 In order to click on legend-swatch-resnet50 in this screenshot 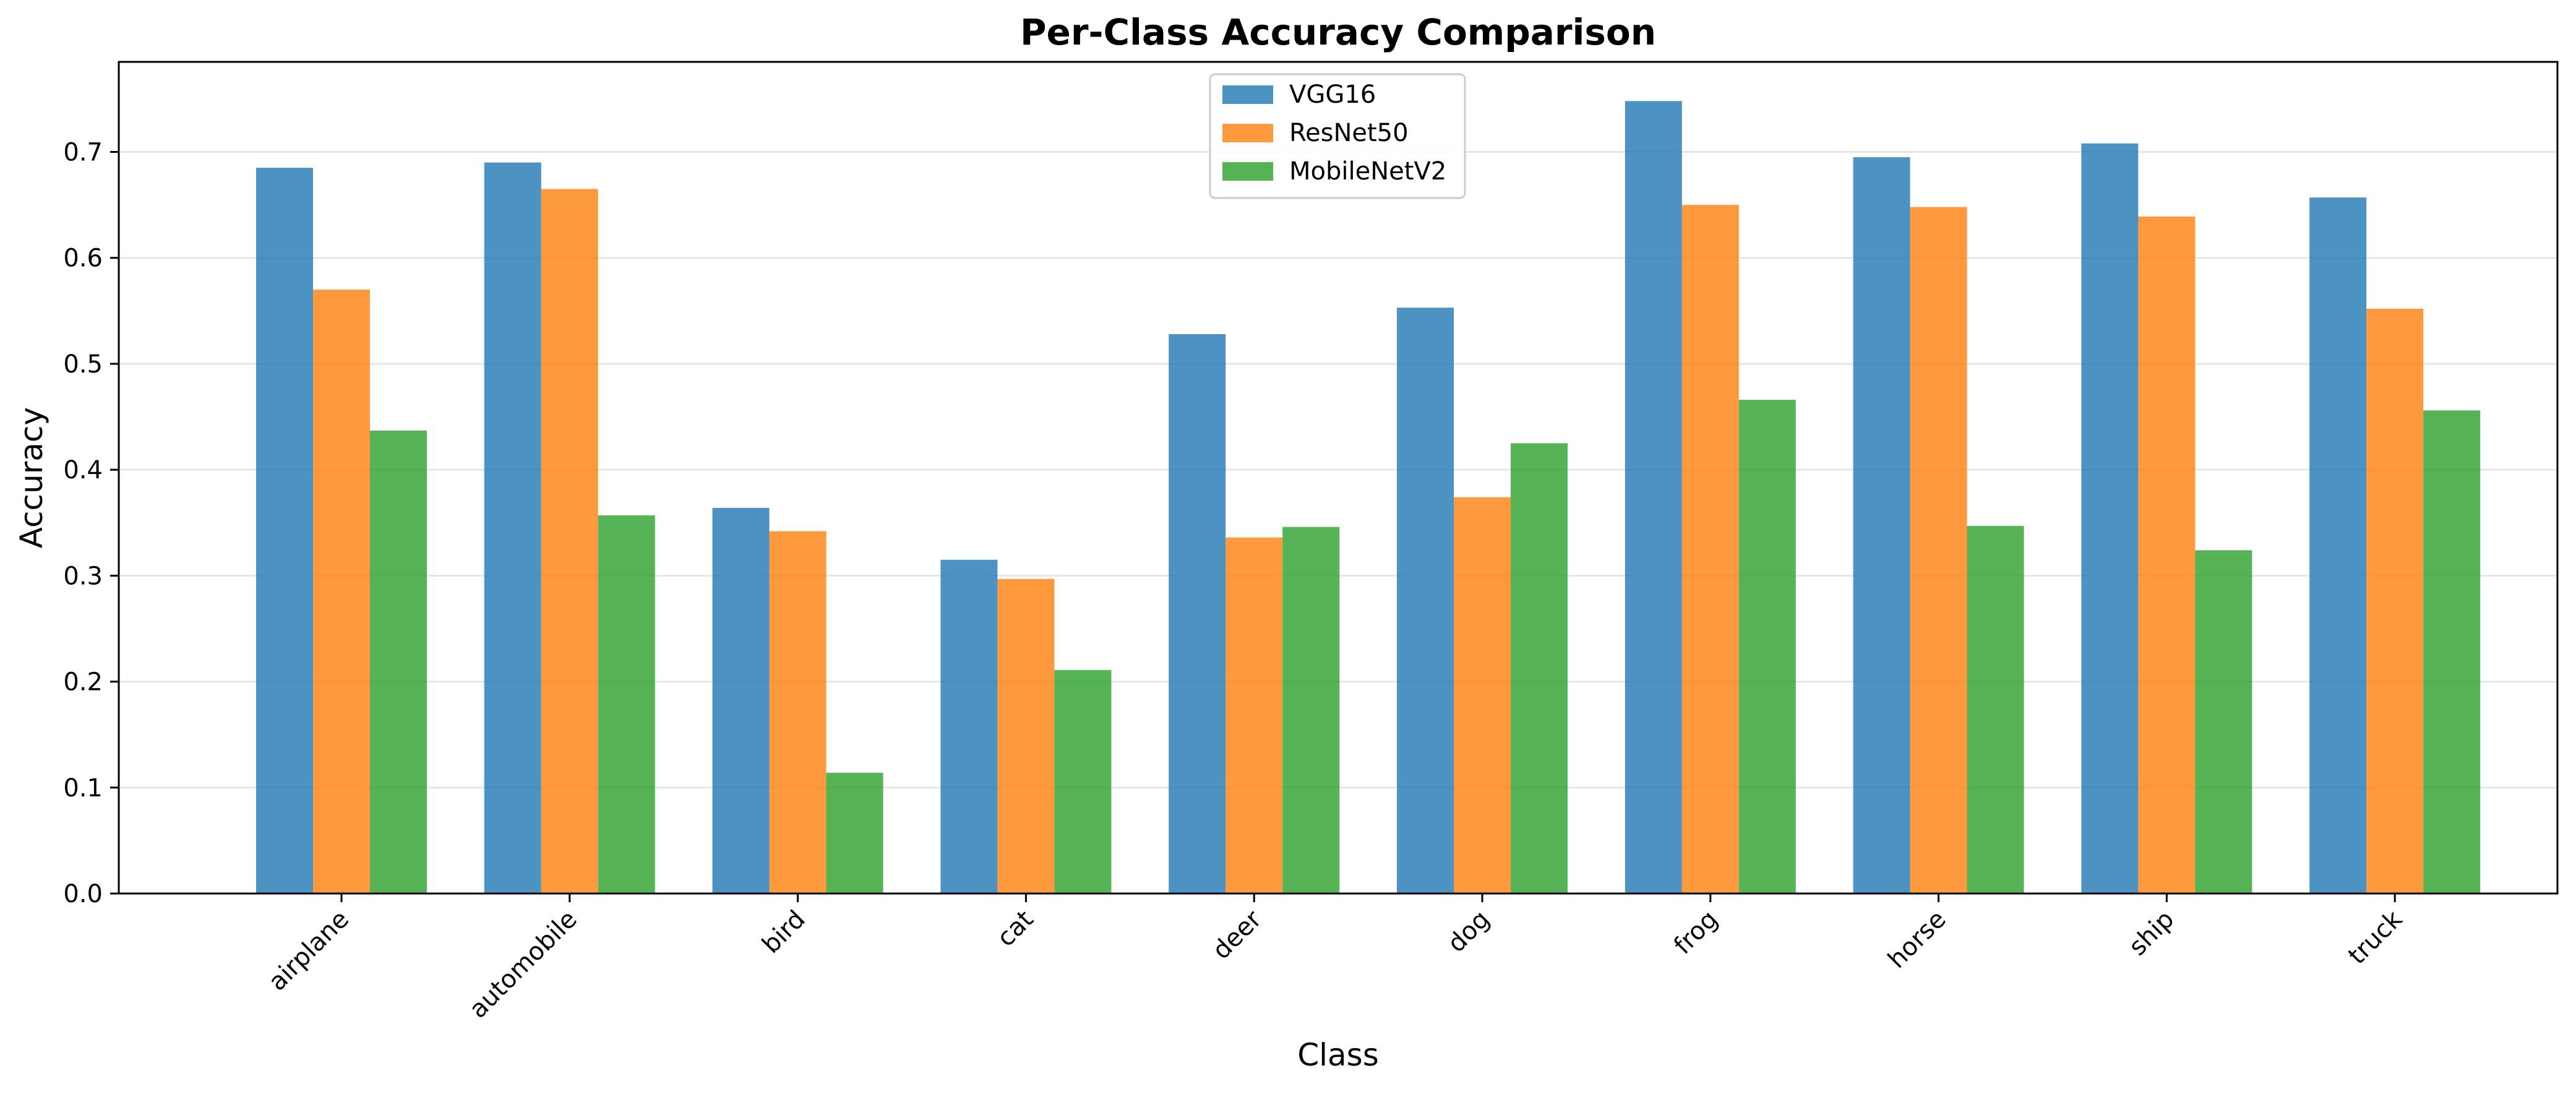, I will do `click(1247, 133)`.